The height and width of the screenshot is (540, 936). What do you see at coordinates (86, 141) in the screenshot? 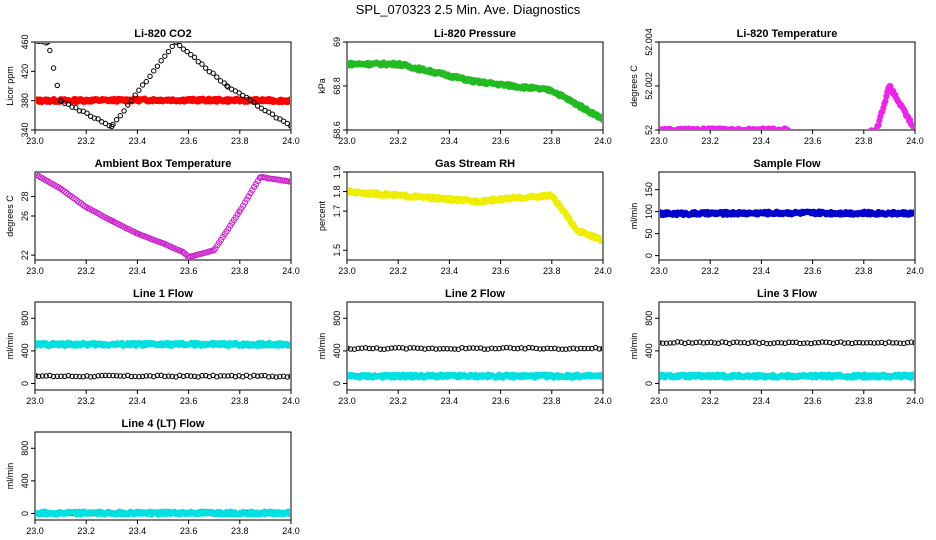
I see `x-tick-label: 23.2` at bounding box center [86, 141].